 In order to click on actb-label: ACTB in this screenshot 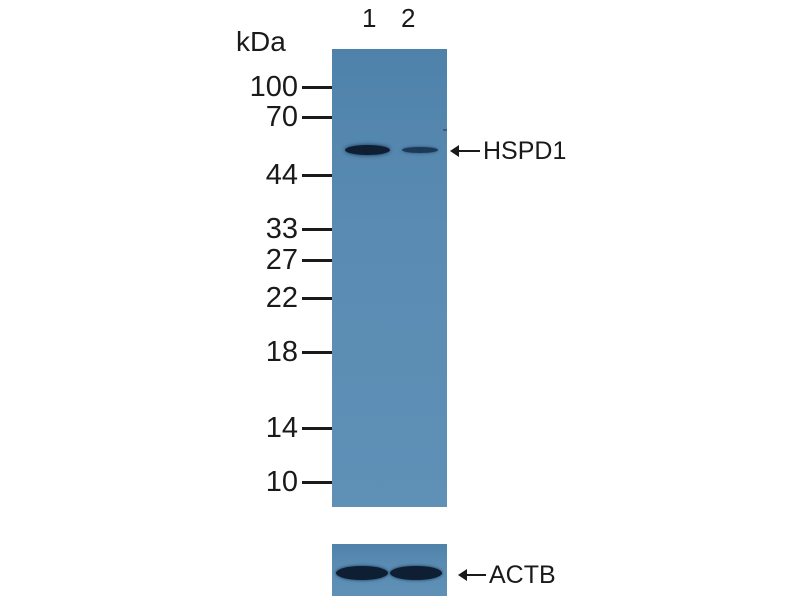, I will do `click(522, 575)`.